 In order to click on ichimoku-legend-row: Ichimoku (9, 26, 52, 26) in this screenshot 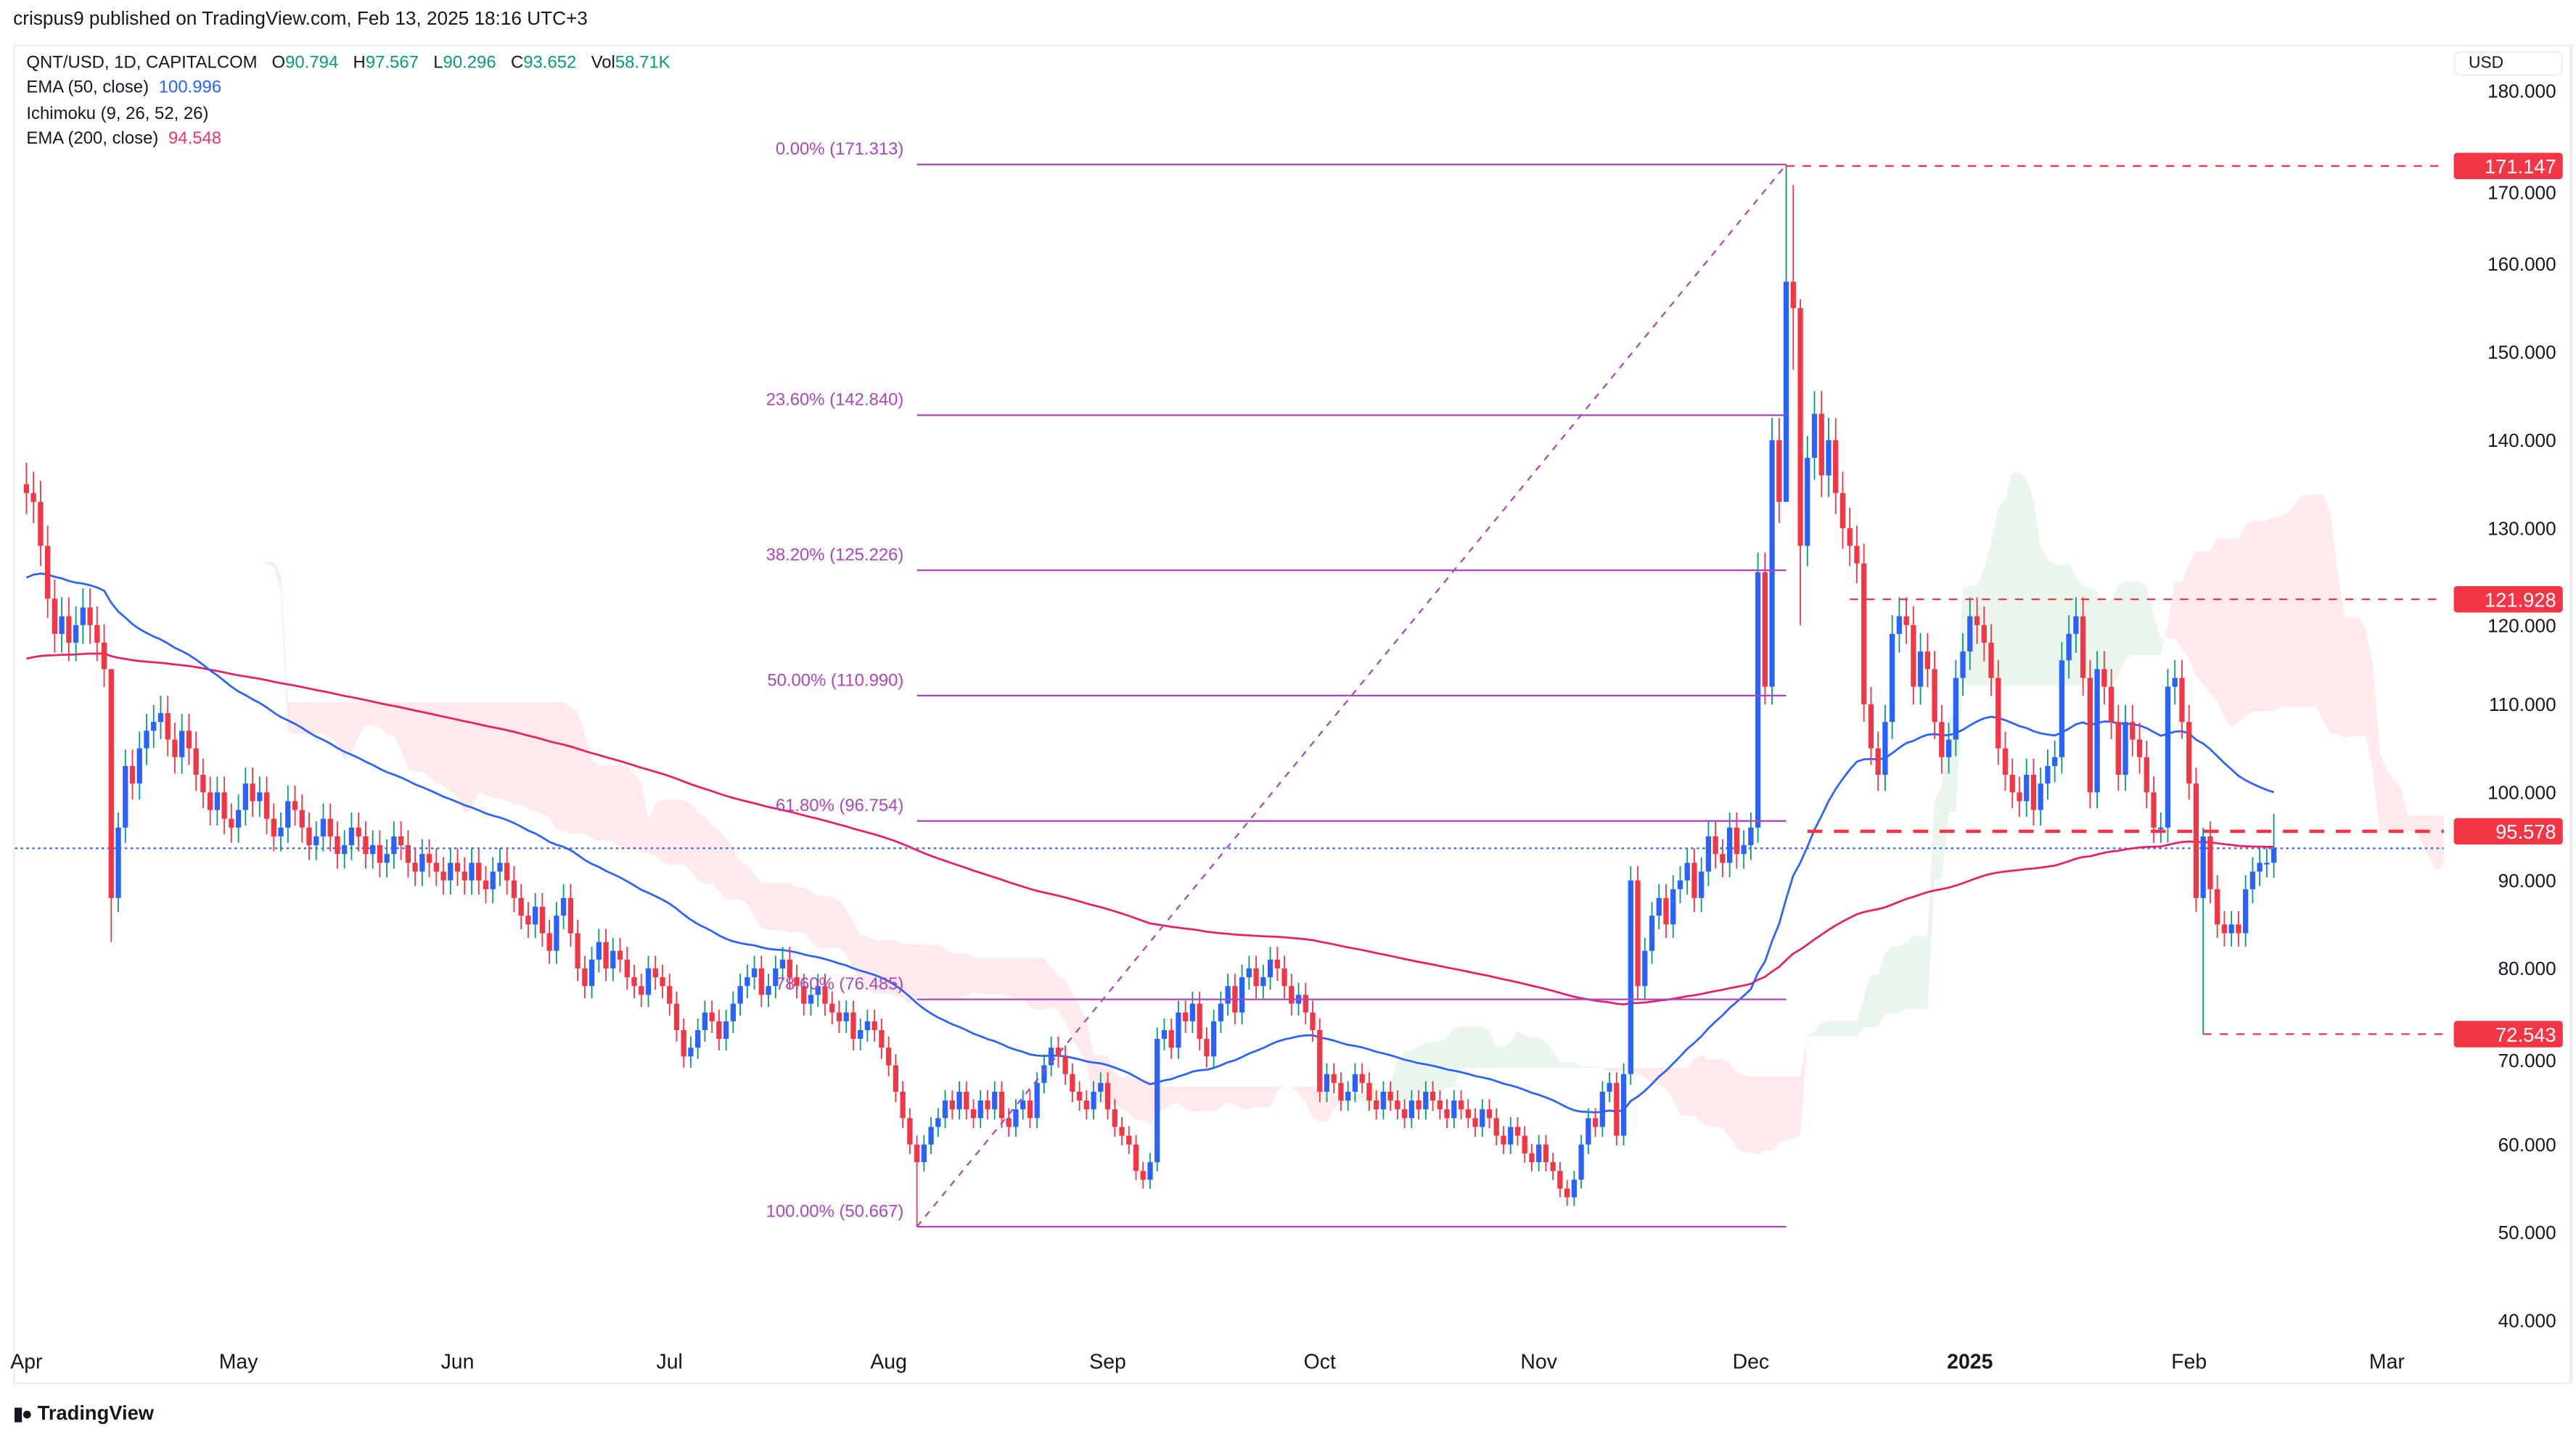, I will do `click(353, 114)`.